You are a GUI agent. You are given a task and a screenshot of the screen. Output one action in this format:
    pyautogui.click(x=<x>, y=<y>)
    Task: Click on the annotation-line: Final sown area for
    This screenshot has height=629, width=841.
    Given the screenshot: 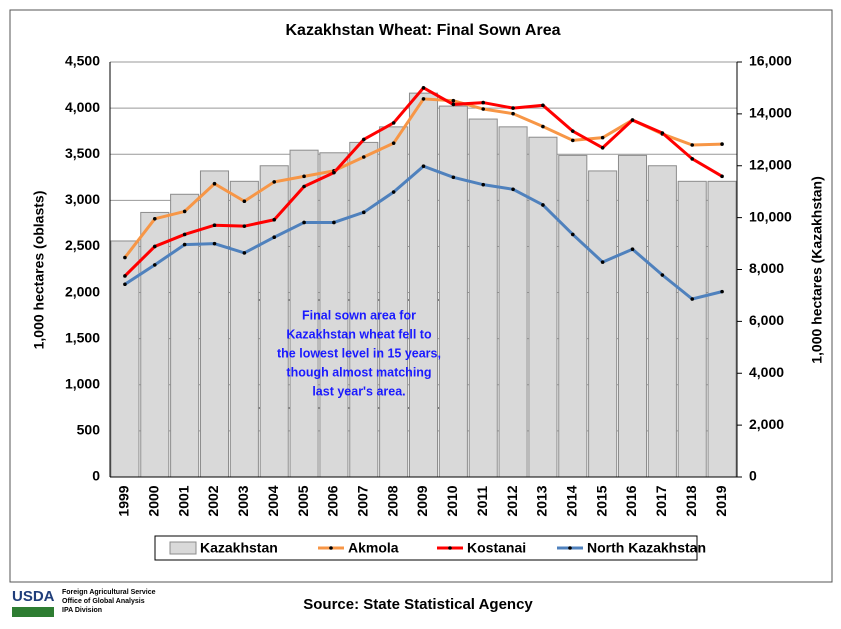 What is the action you would take?
    pyautogui.click(x=359, y=315)
    